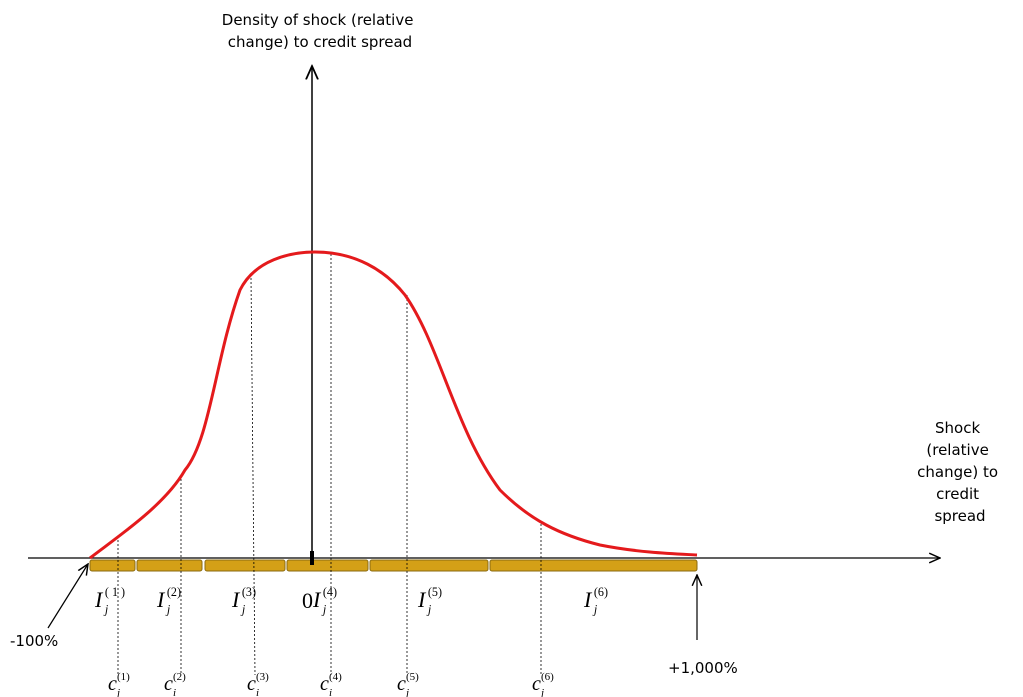 This screenshot has height=697, width=1023. What do you see at coordinates (175, 684) in the screenshot?
I see `cut-point-label: c i (2)` at bounding box center [175, 684].